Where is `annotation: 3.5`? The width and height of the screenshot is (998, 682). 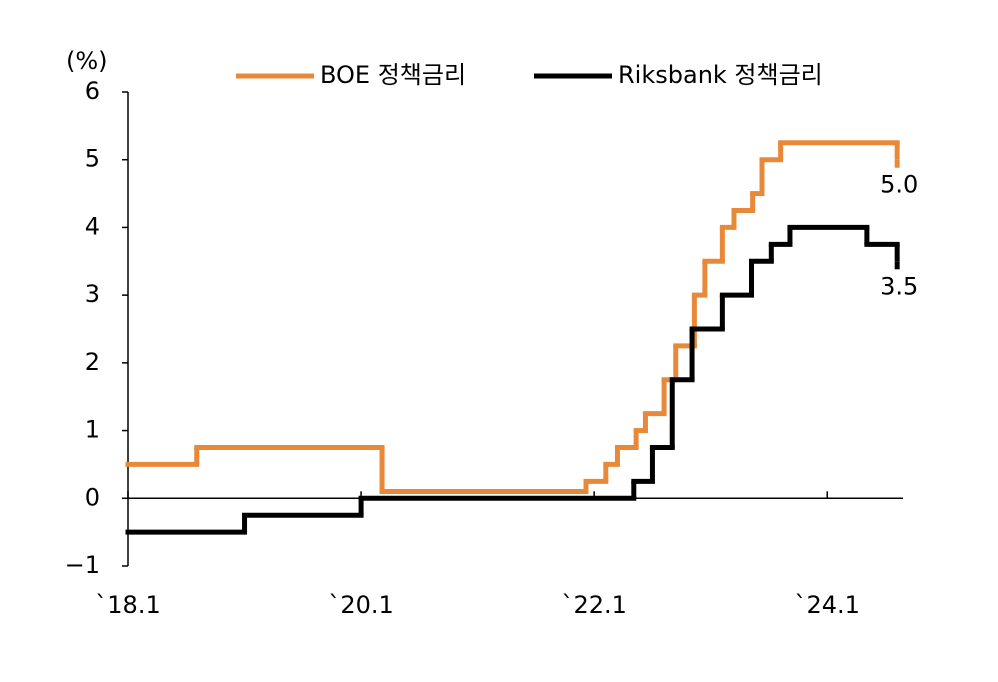 annotation: 3.5 is located at coordinates (899, 286).